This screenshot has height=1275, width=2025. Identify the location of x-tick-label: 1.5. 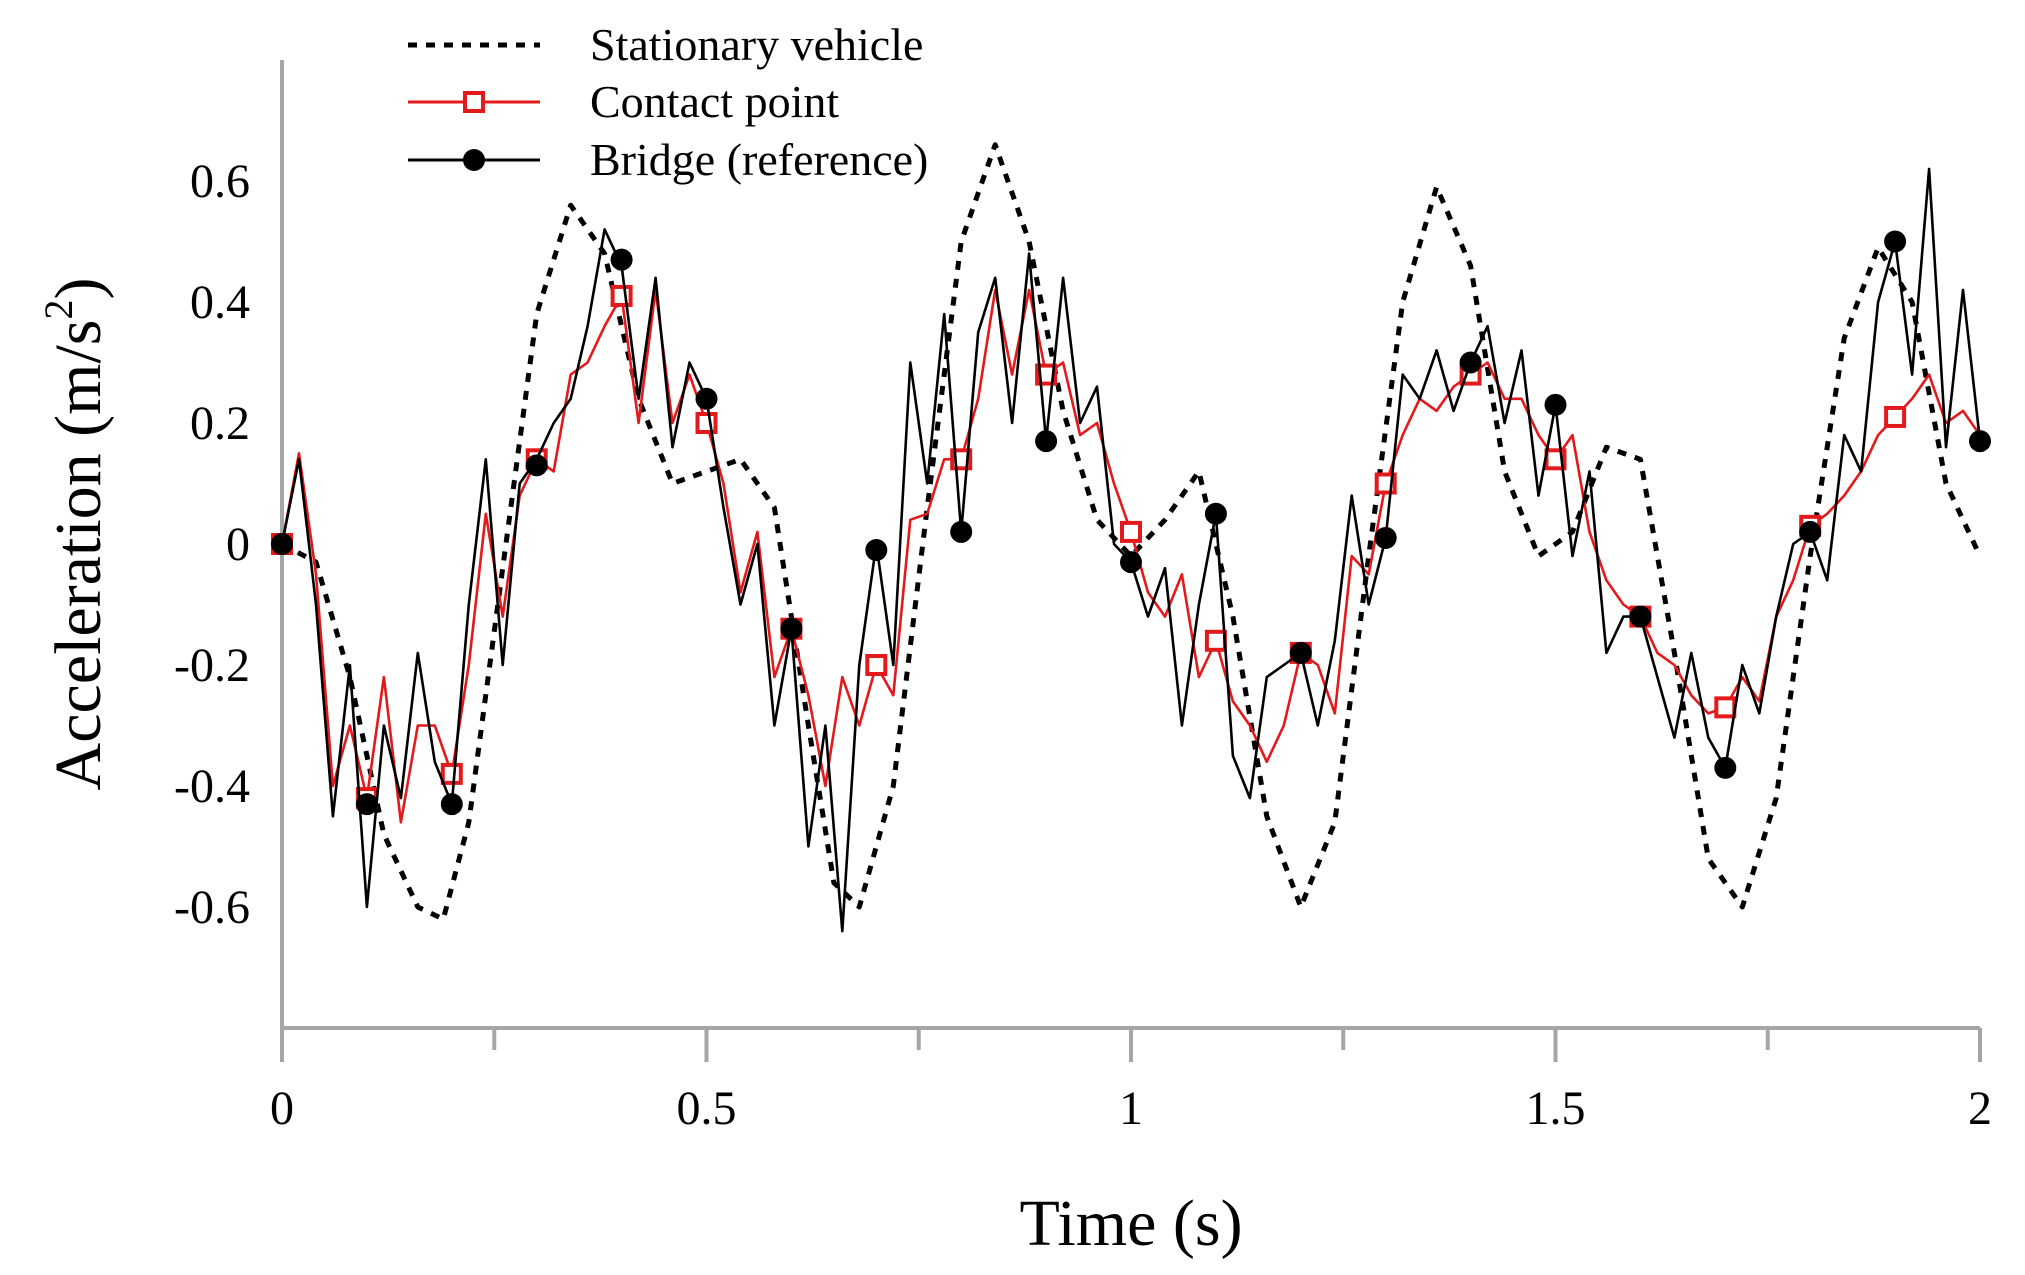
(1556, 1108).